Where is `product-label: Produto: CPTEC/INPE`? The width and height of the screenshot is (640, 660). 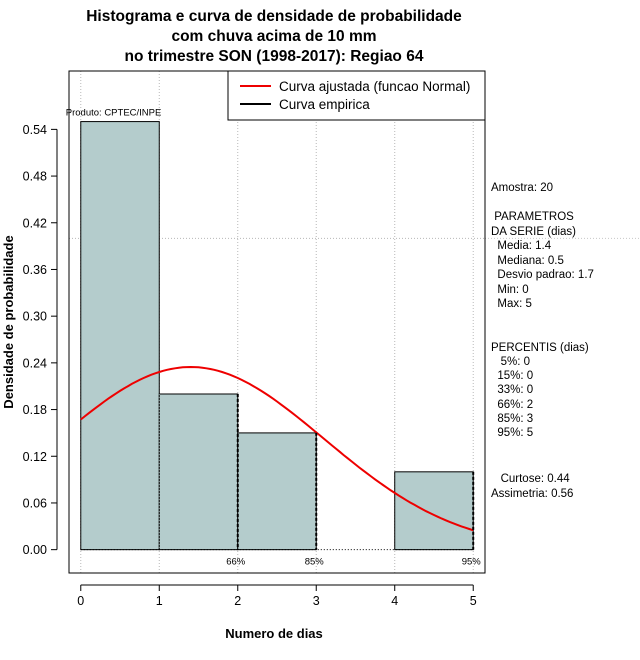
product-label: Produto: CPTEC/INPE is located at coordinates (114, 113).